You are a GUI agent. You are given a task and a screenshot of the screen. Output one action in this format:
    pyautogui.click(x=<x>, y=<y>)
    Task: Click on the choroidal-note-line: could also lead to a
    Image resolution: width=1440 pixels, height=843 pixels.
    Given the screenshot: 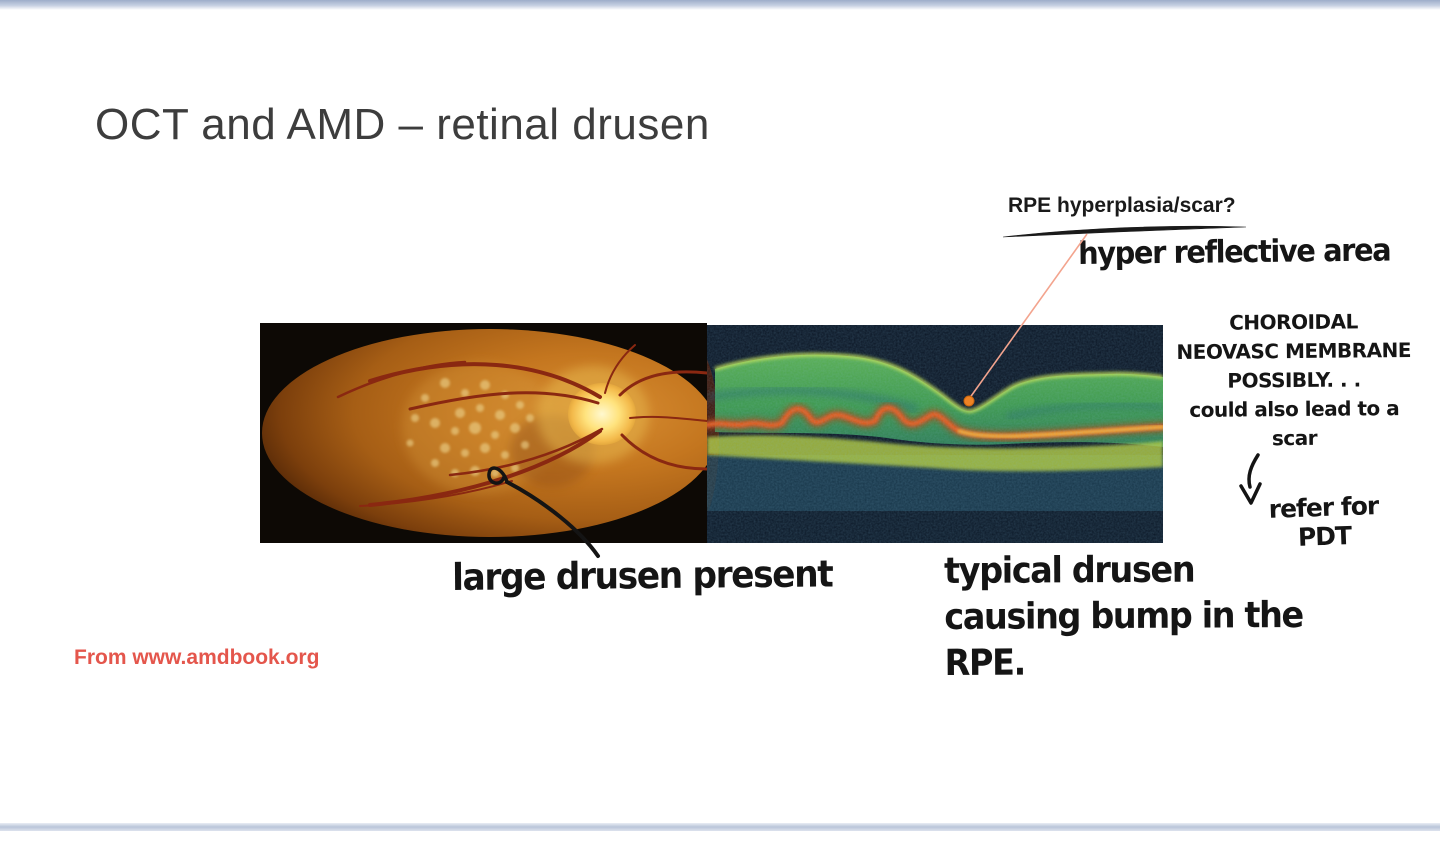 What is the action you would take?
    pyautogui.click(x=1294, y=409)
    